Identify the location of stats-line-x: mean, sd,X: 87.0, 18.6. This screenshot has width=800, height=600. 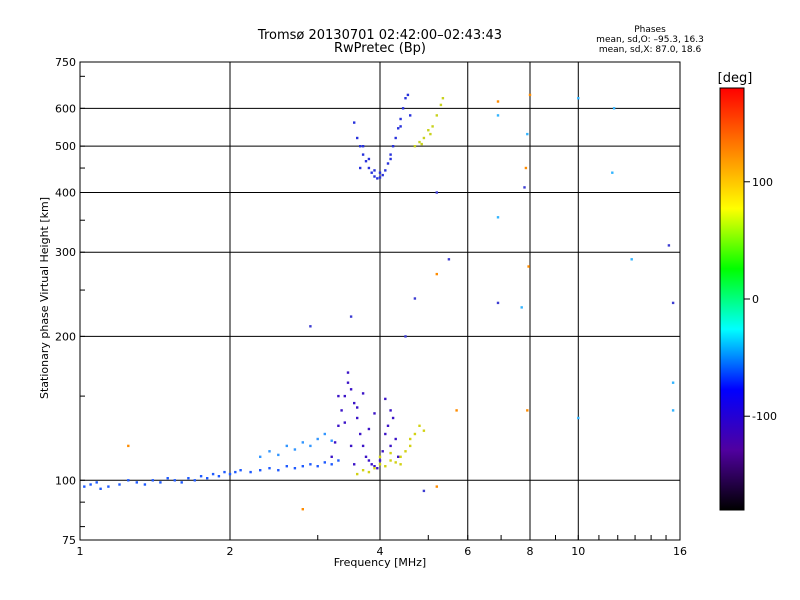
(650, 50).